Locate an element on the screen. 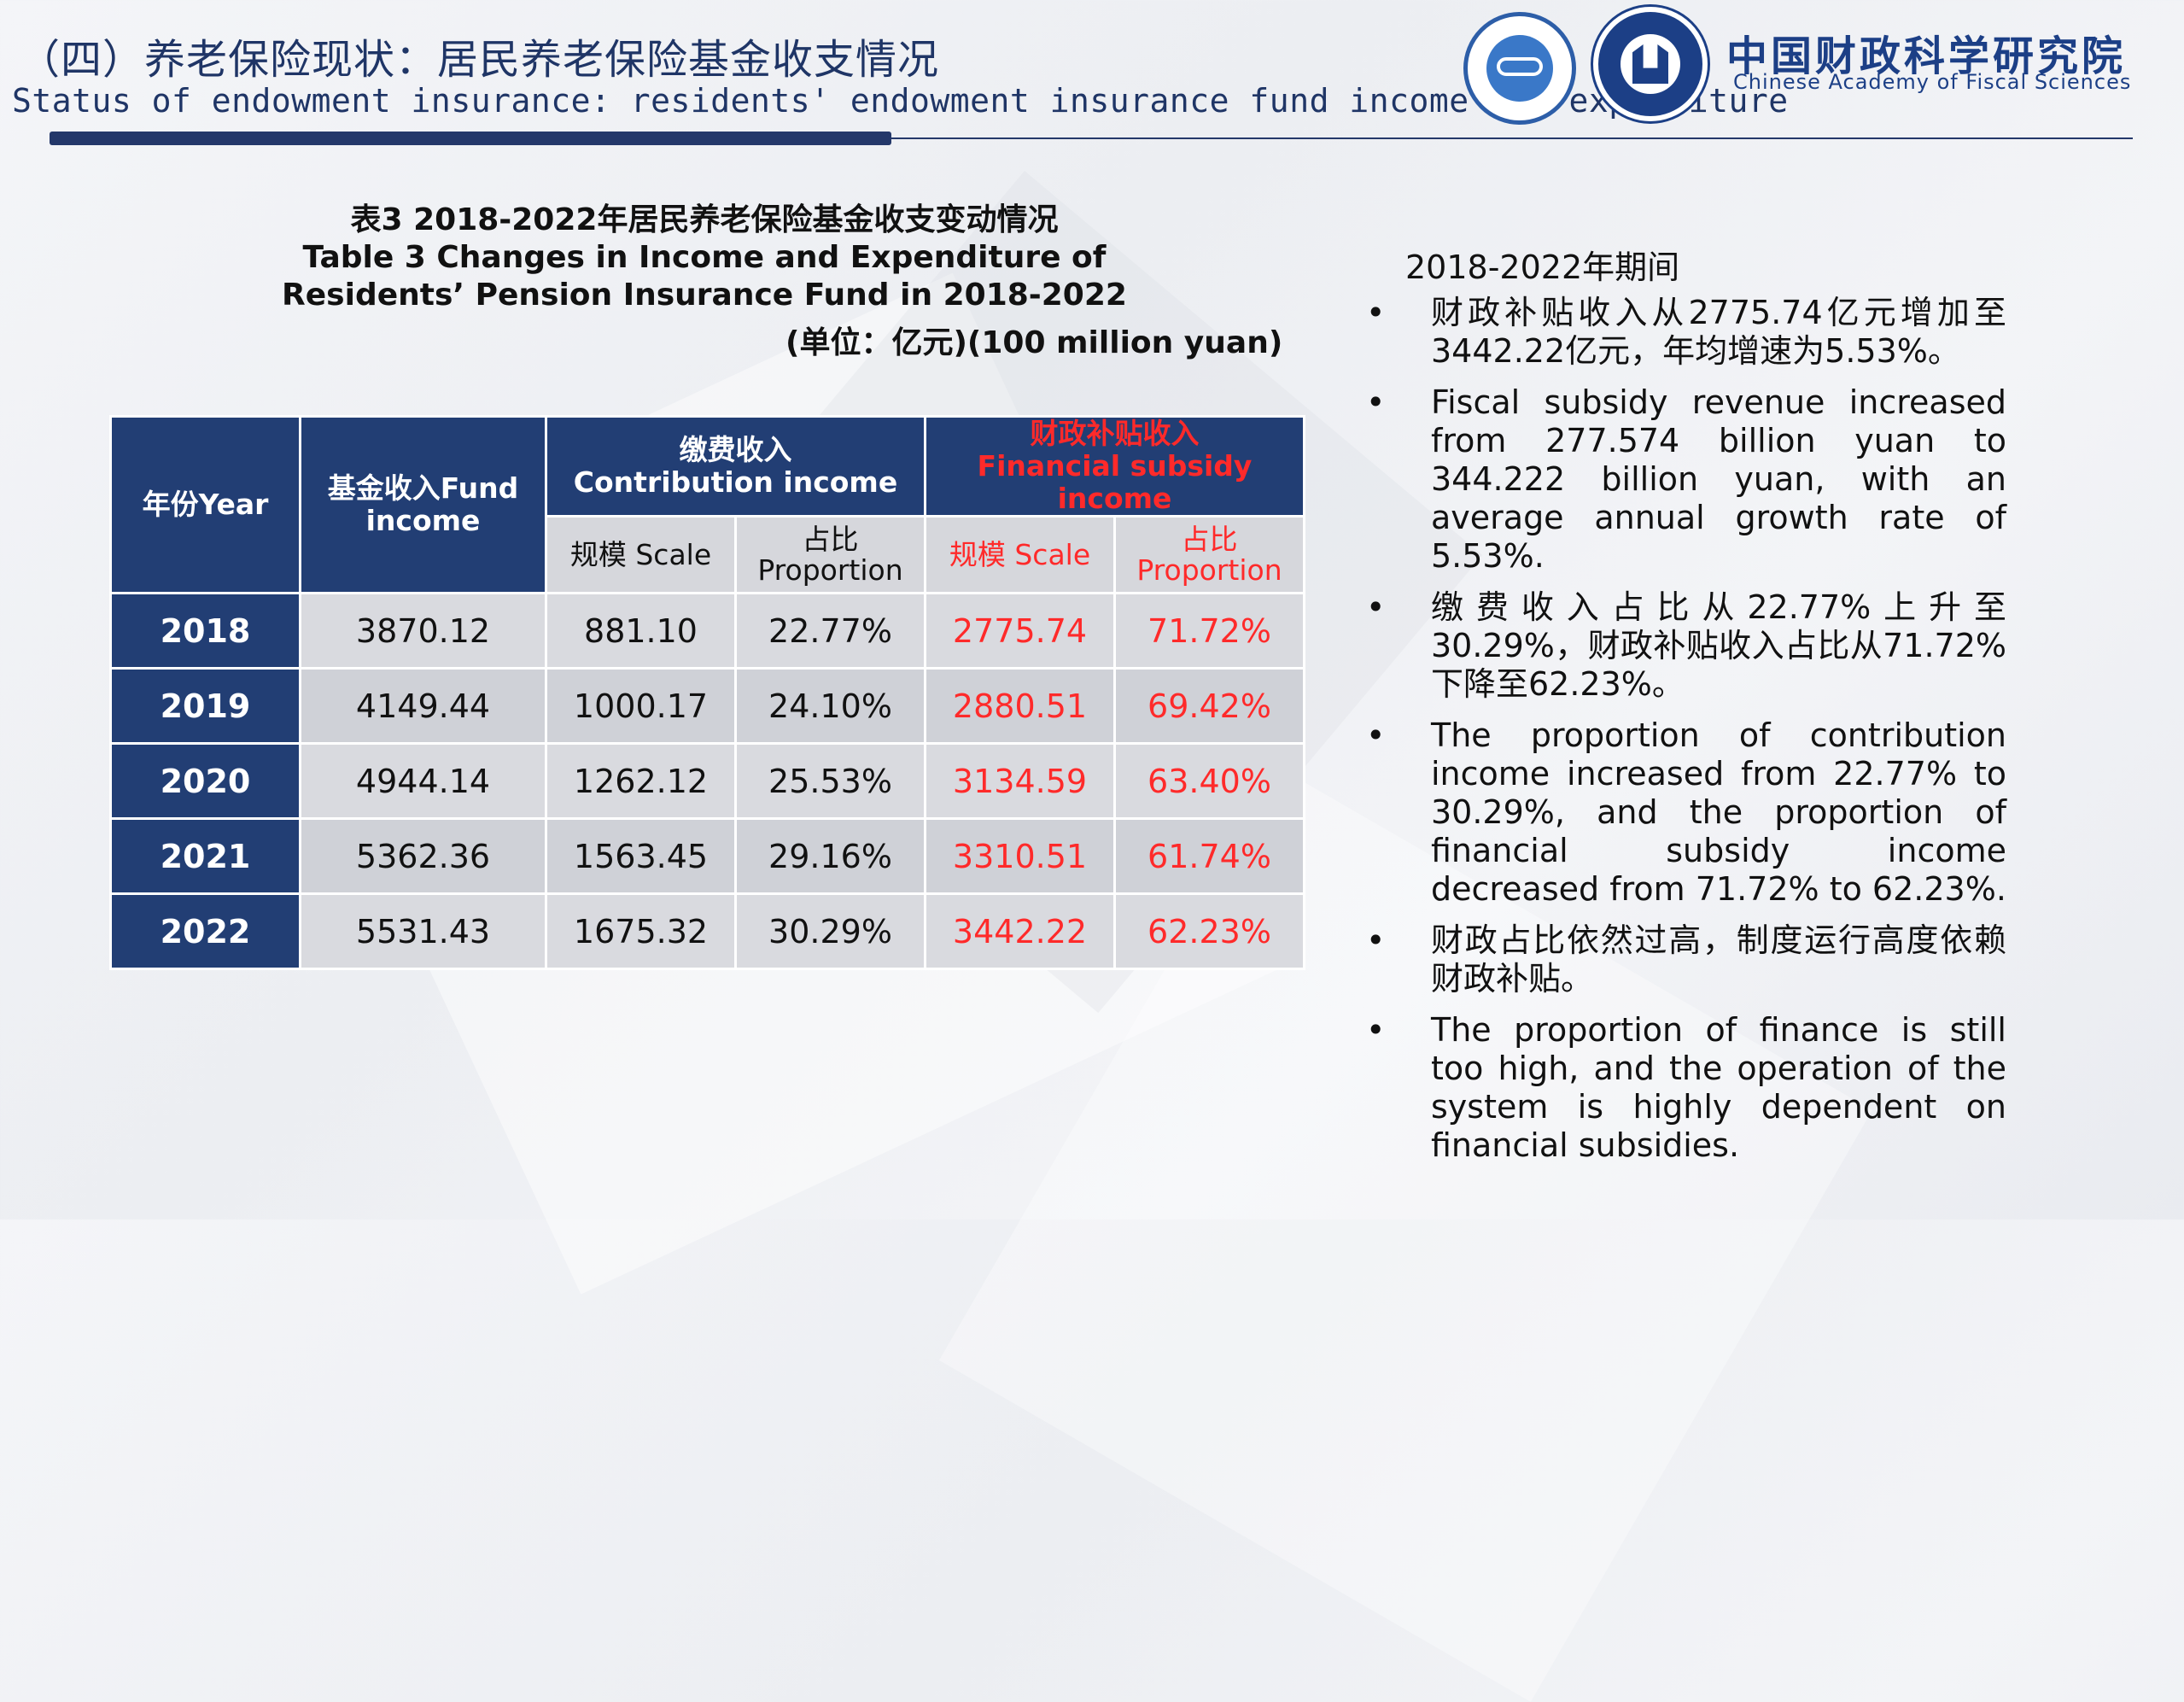  cell-contrib-proportion: 29.16% is located at coordinates (830, 856).